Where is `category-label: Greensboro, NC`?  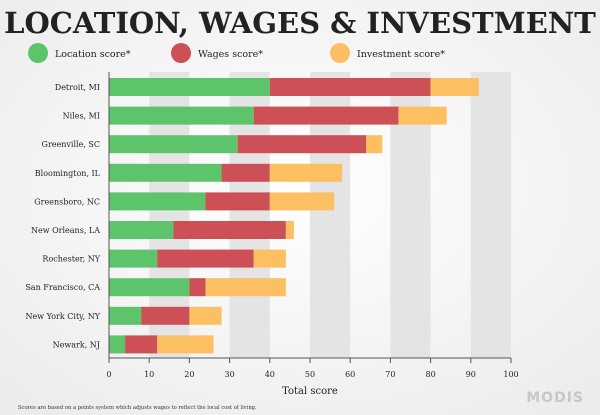
category-label: Greensboro, NC is located at coordinates (67, 201).